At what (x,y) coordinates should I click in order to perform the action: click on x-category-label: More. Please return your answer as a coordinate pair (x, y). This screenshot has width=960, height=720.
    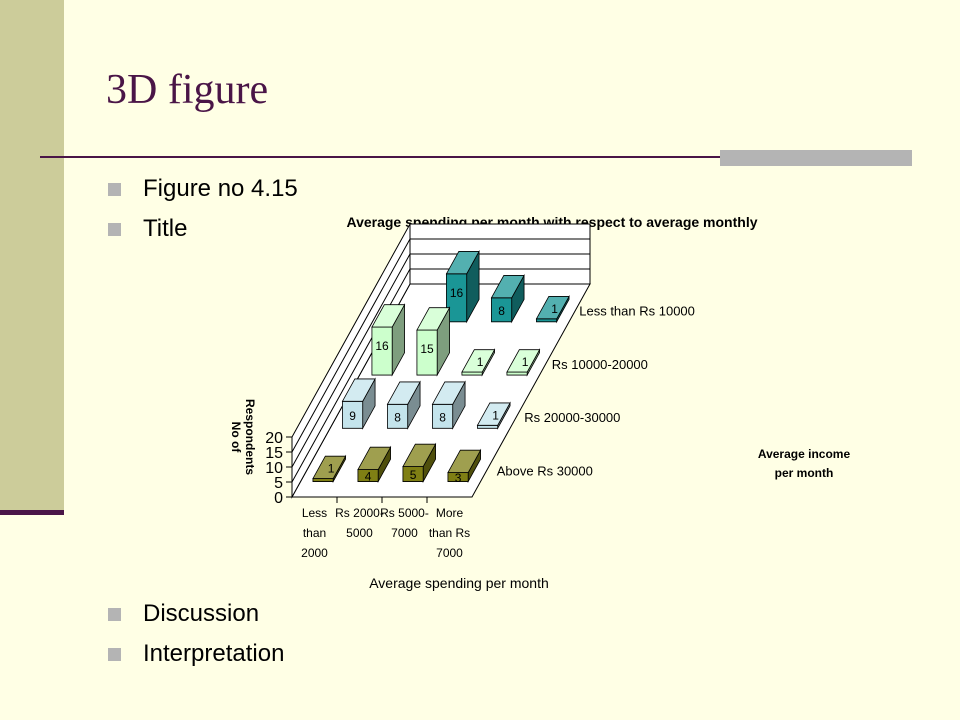
    Looking at the image, I should click on (450, 513).